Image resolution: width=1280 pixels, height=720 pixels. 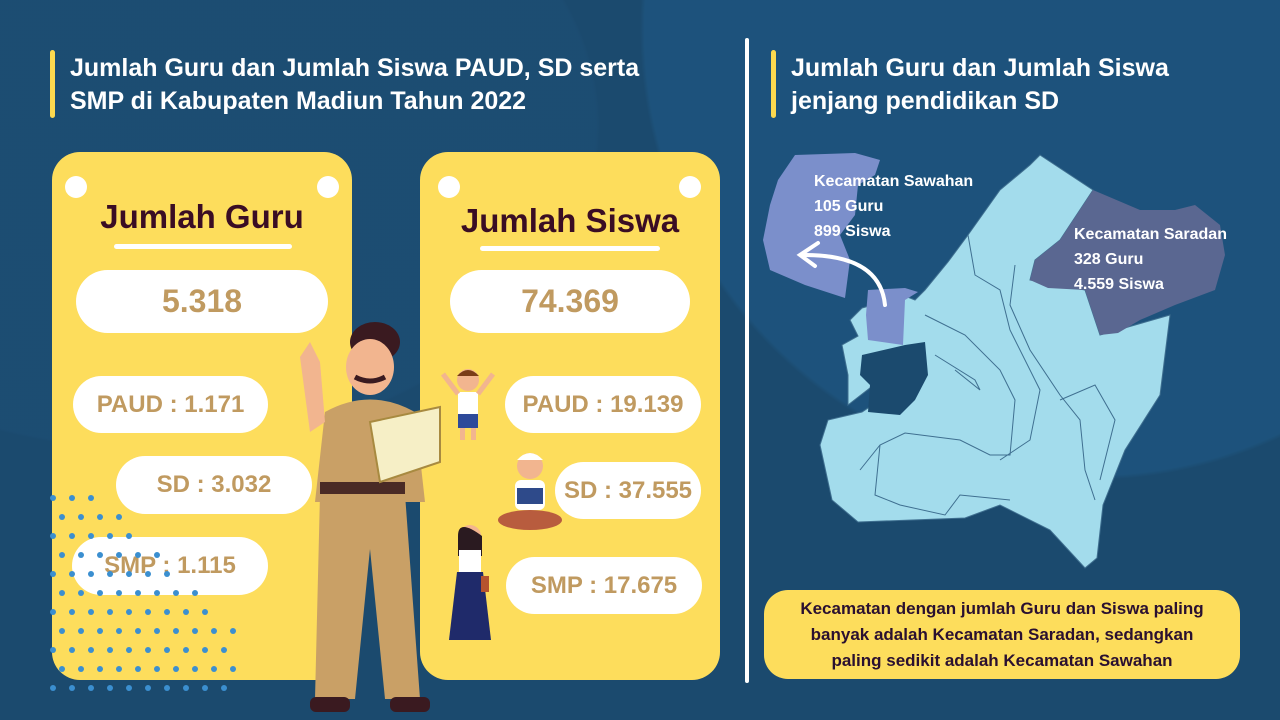 I want to click on guru-sd: SD : 3.032, so click(x=214, y=485).